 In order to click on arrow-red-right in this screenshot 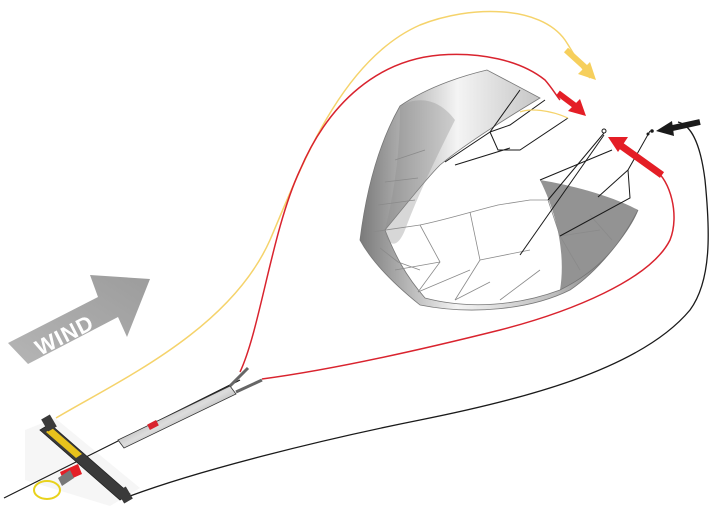, I will do `click(636, 157)`.